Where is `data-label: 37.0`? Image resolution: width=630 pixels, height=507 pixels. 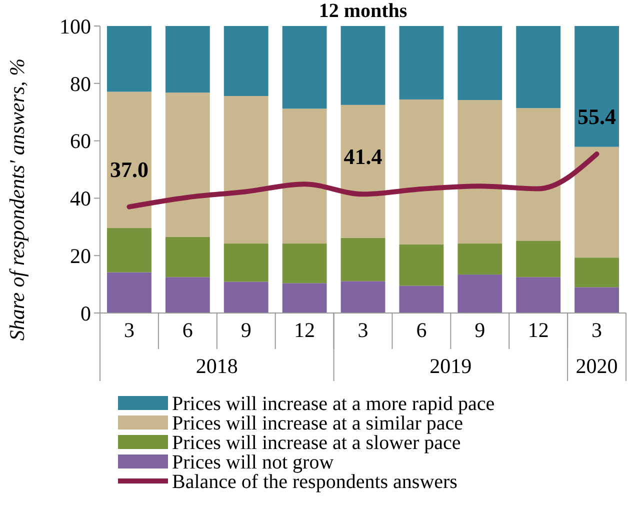 data-label: 37.0 is located at coordinates (129, 169).